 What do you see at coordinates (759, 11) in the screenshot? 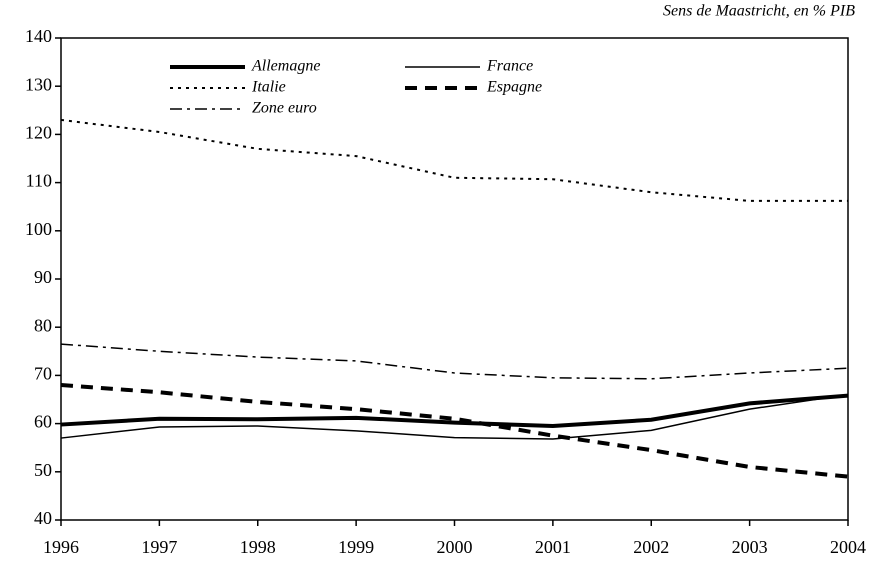
I see `chart-subtitle: Sens de Maastricht, en % PIB` at bounding box center [759, 11].